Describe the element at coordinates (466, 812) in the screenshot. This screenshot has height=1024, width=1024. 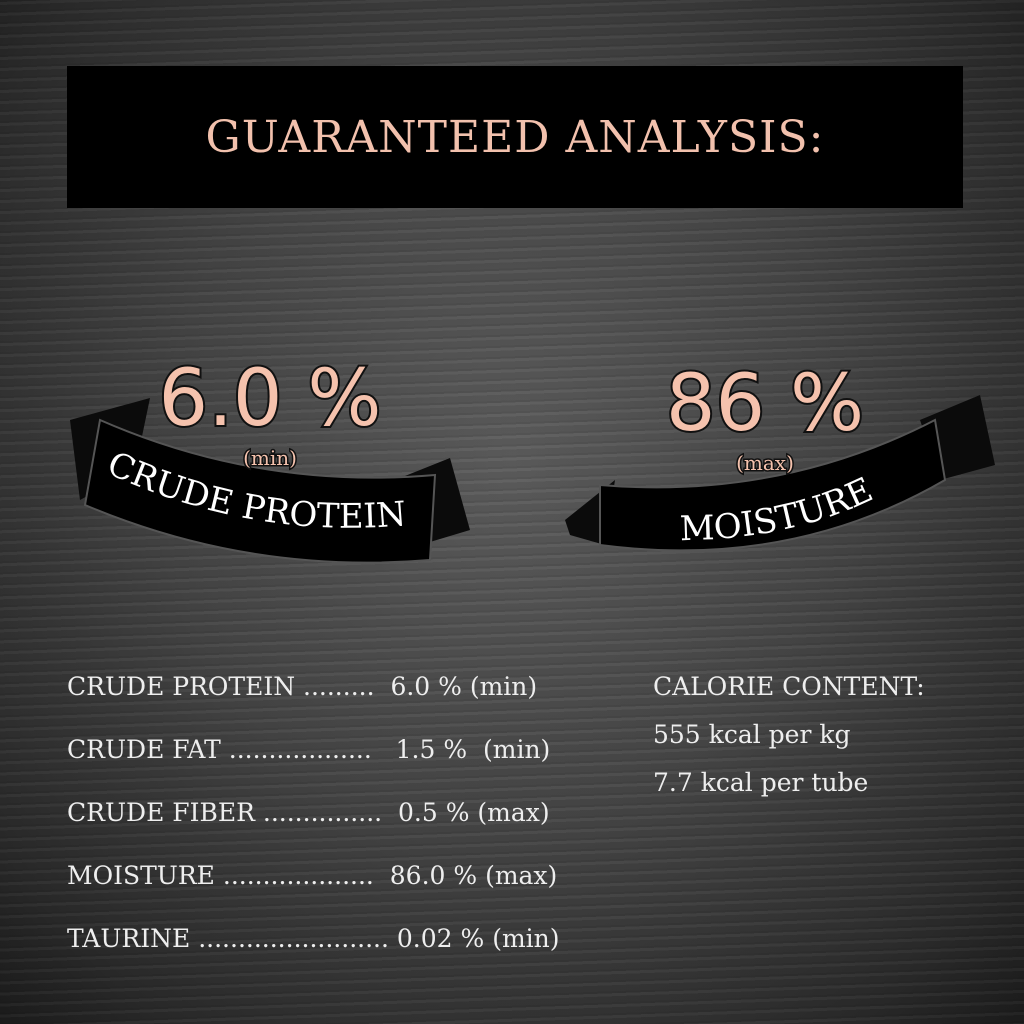
I see `nutrient-value: 0.5 % (max)` at that location.